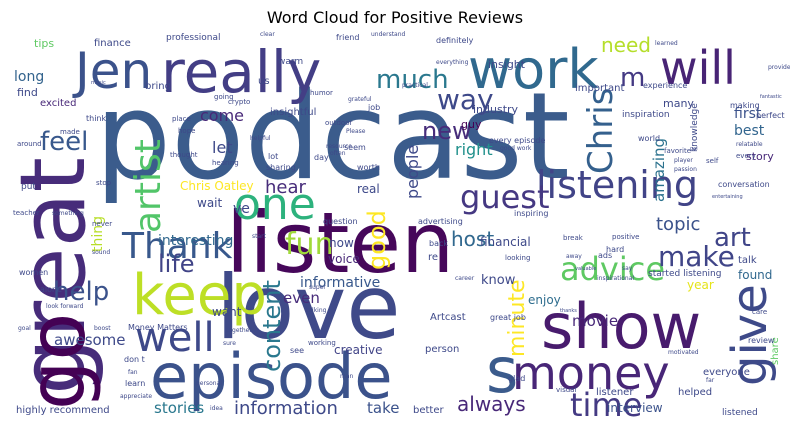 This screenshot has width=790, height=427. What do you see at coordinates (744, 184) in the screenshot?
I see `word-conversation: conversation` at bounding box center [744, 184].